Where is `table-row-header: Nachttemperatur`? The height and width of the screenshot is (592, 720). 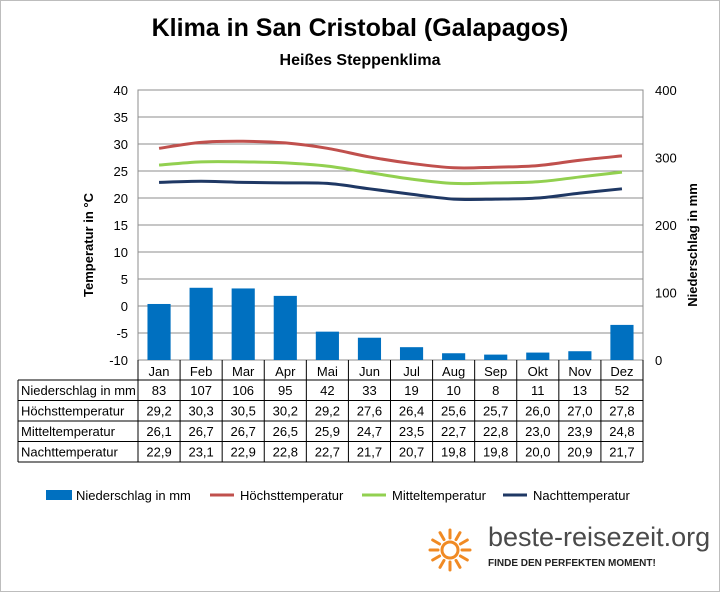 table-row-header: Nachttemperatur is located at coordinates (69, 452).